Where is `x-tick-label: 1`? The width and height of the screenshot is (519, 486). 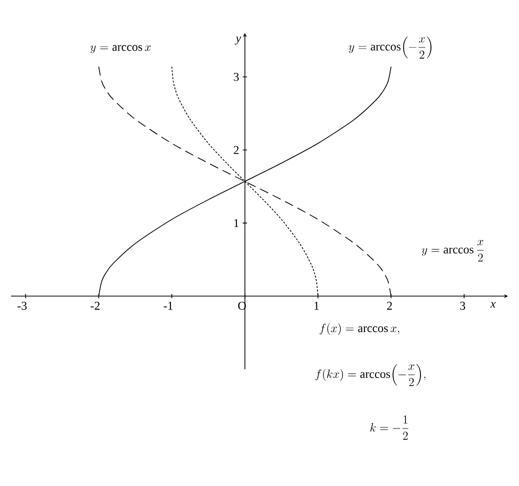
x-tick-label: 1 is located at coordinates (316, 306).